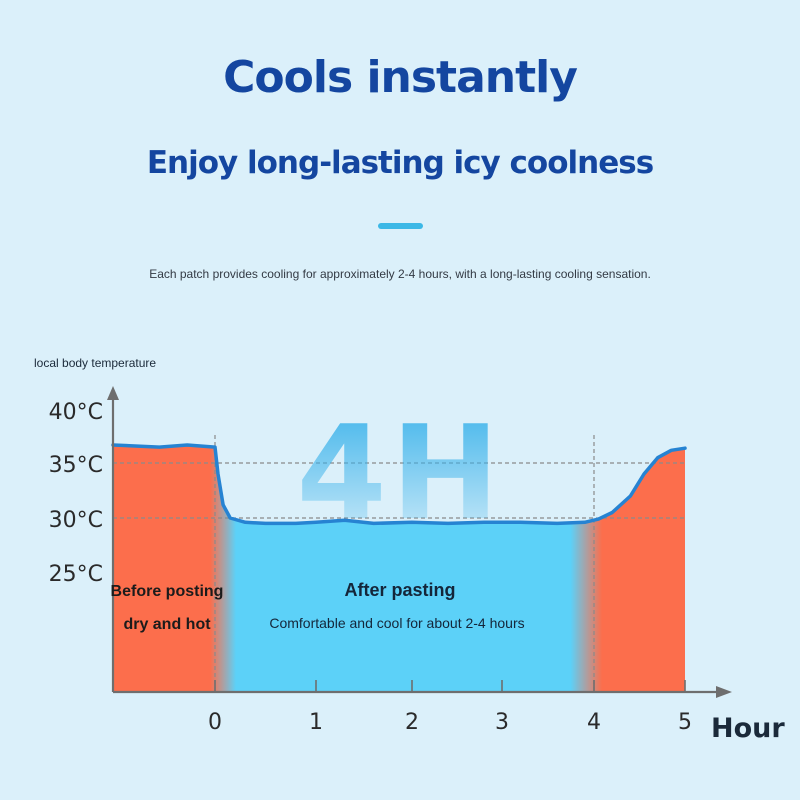 The width and height of the screenshot is (800, 800). What do you see at coordinates (396, 623) in the screenshot?
I see `region-after-sublabel: Comfortable and cool for about 2-4 hours` at bounding box center [396, 623].